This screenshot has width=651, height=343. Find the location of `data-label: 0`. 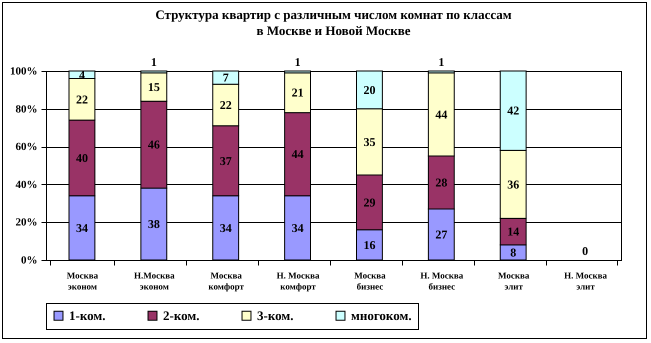

data-label: 0 is located at coordinates (585, 251).